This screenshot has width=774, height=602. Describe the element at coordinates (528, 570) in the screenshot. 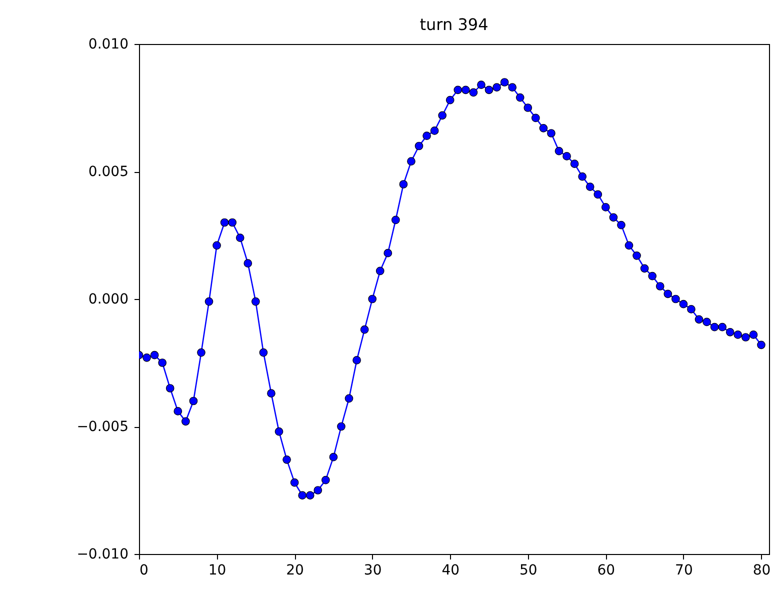

I see `x-tick-label: 50` at that location.